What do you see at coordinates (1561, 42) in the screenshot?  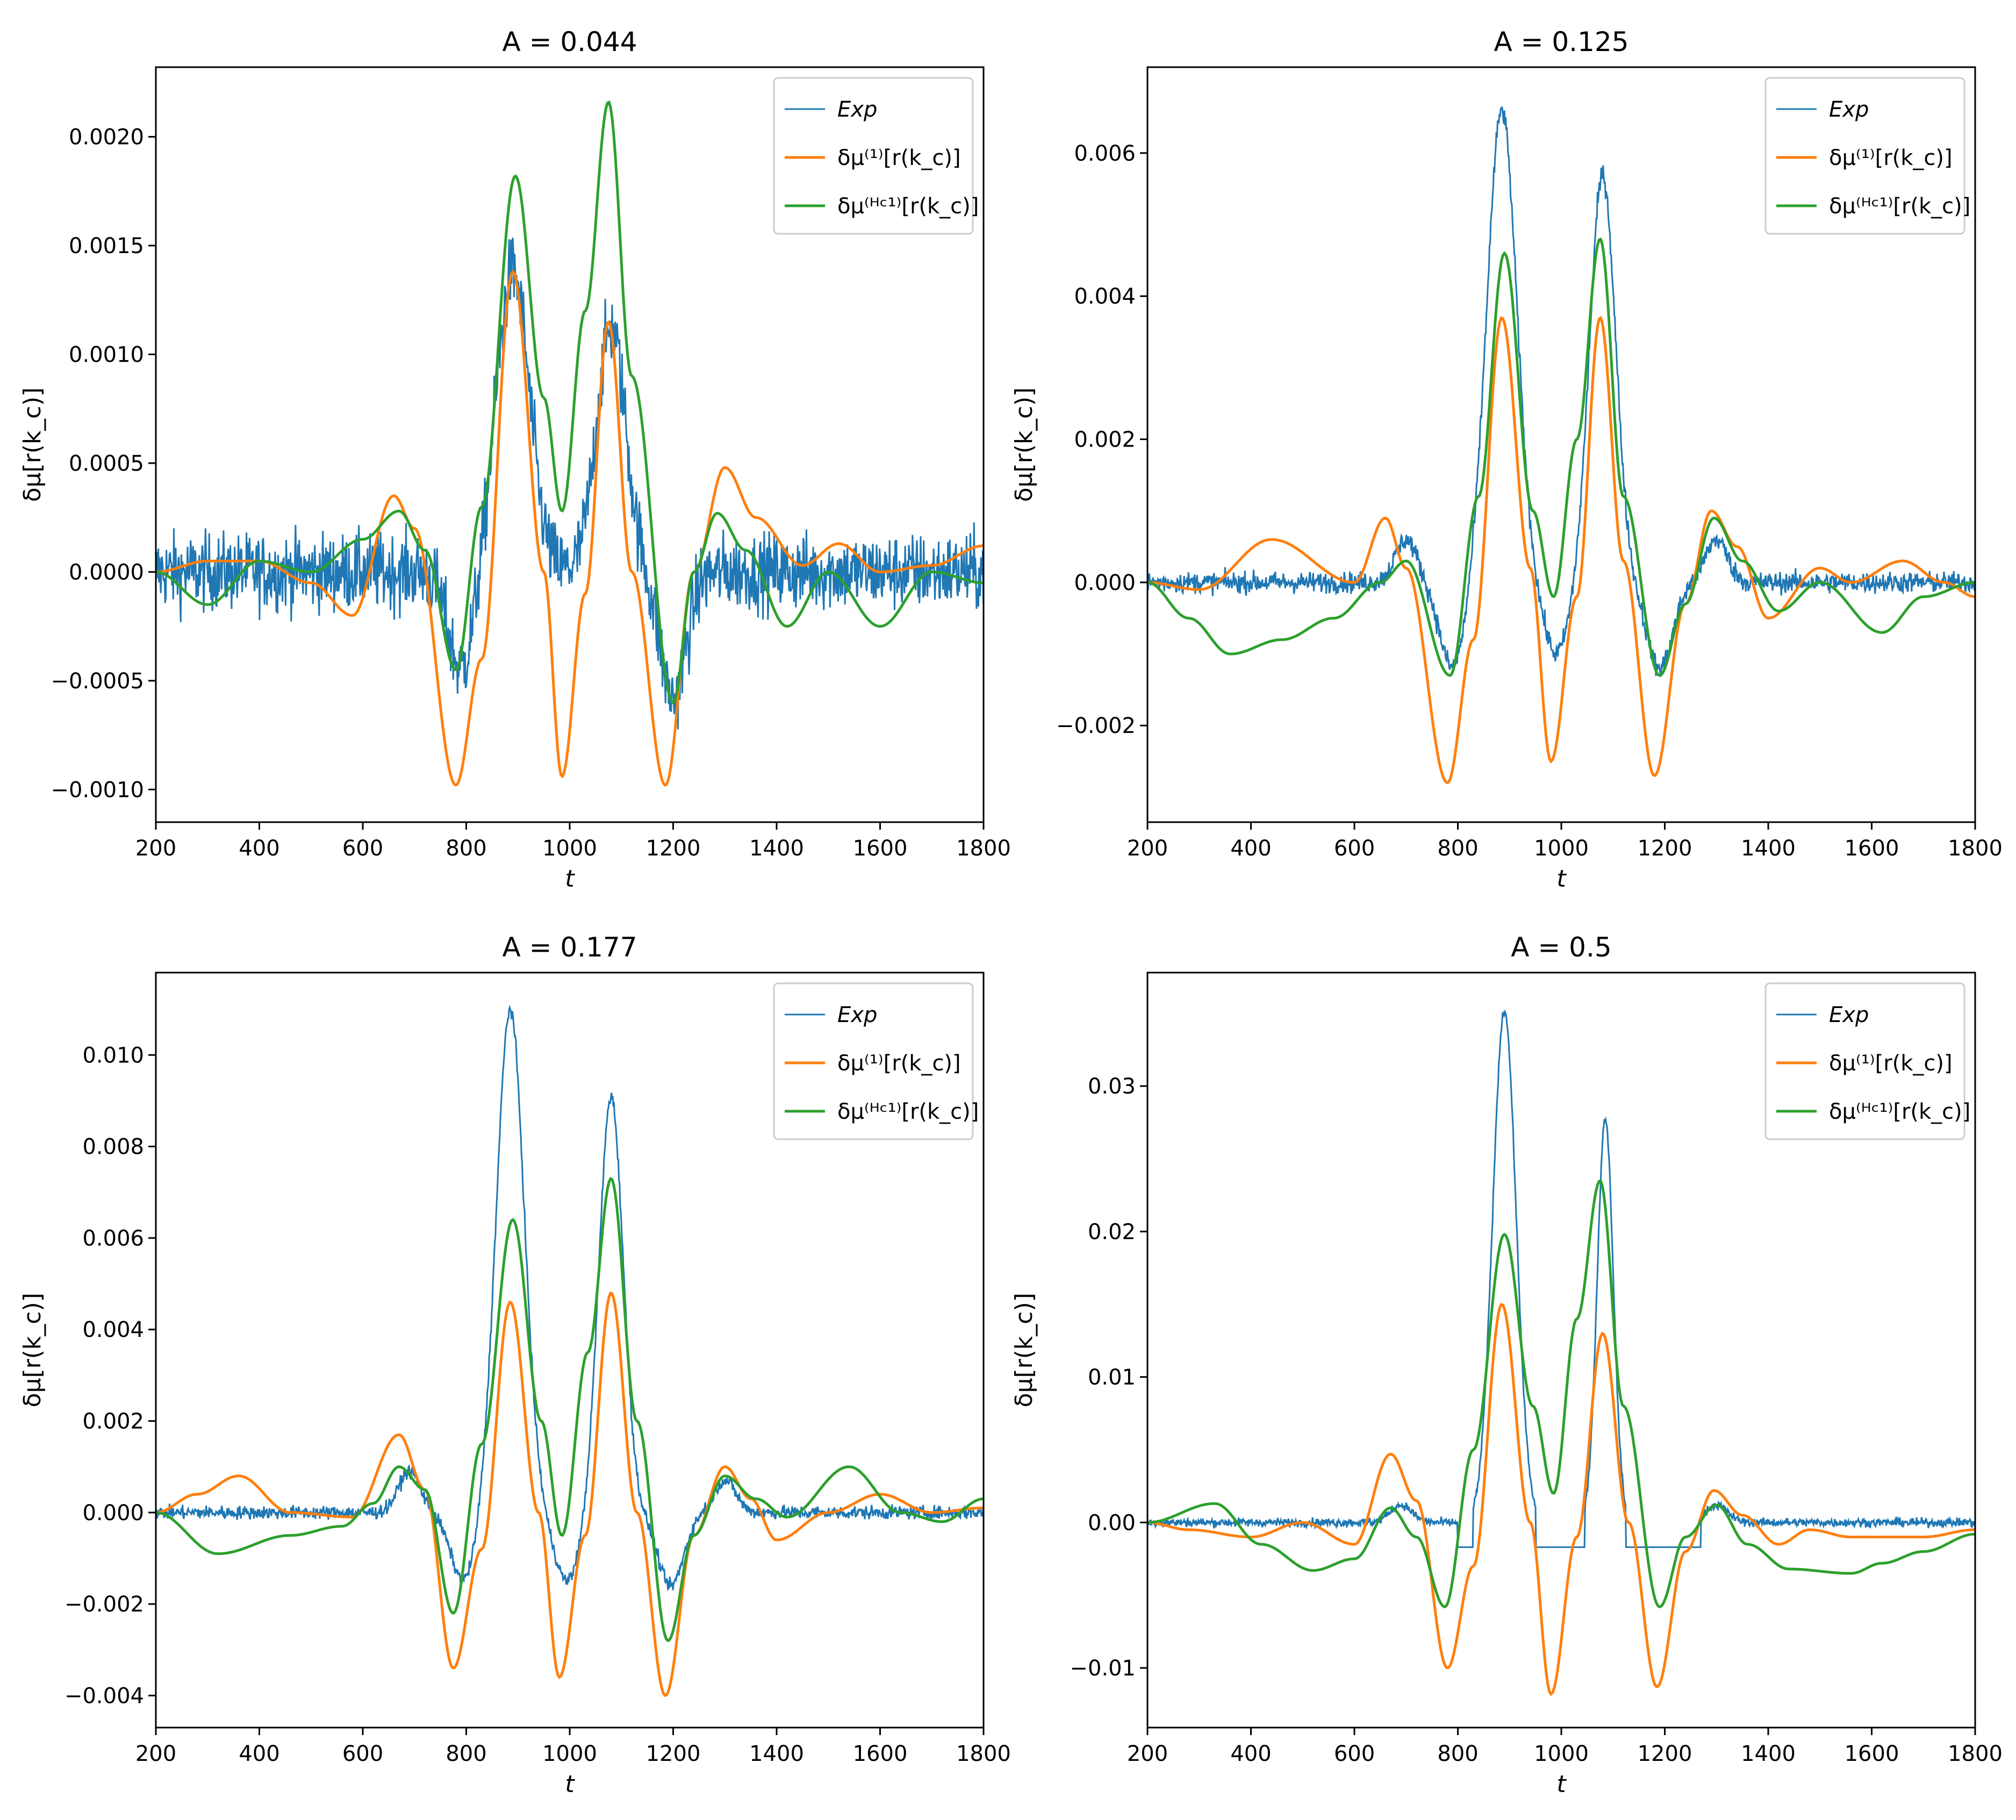 I see `chart-title: A = 0.125` at bounding box center [1561, 42].